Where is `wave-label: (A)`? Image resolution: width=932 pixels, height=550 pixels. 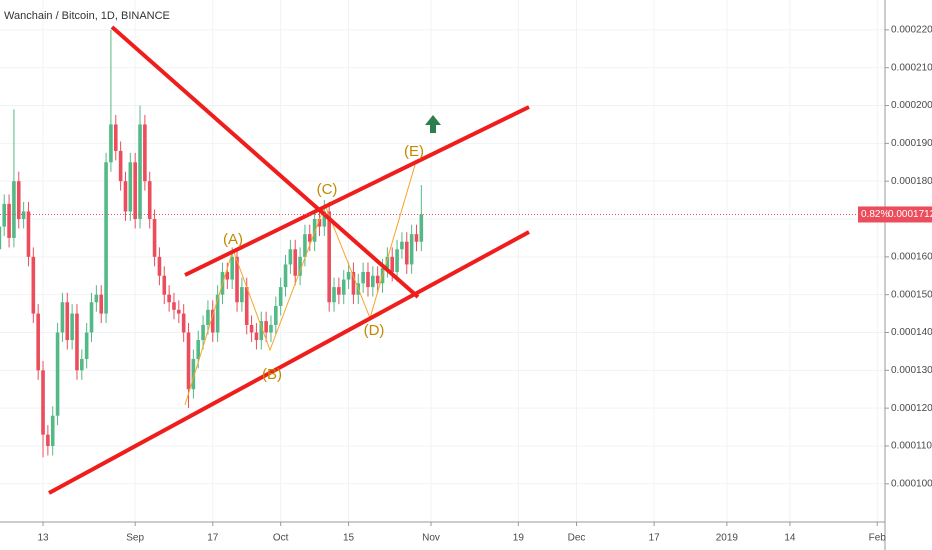 wave-label: (A) is located at coordinates (233, 239).